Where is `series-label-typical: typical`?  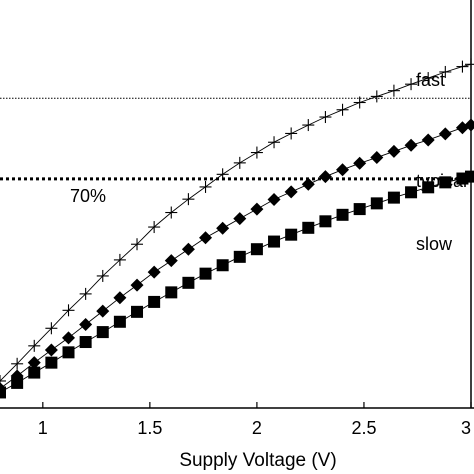 series-label-typical: typical is located at coordinates (441, 181).